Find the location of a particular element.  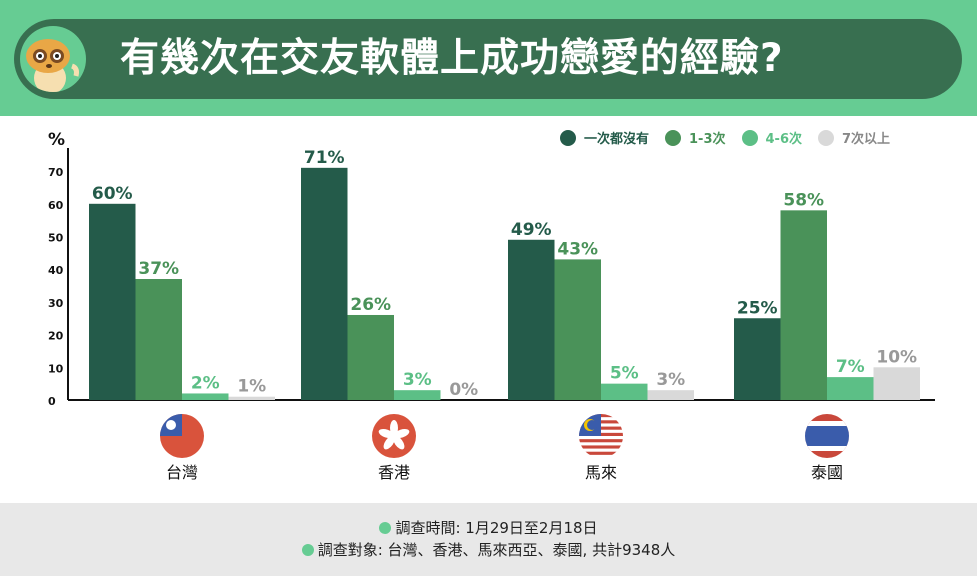

legend: 一次都沒有 1-3次 4-6次 7次以上 is located at coordinates (725, 137).